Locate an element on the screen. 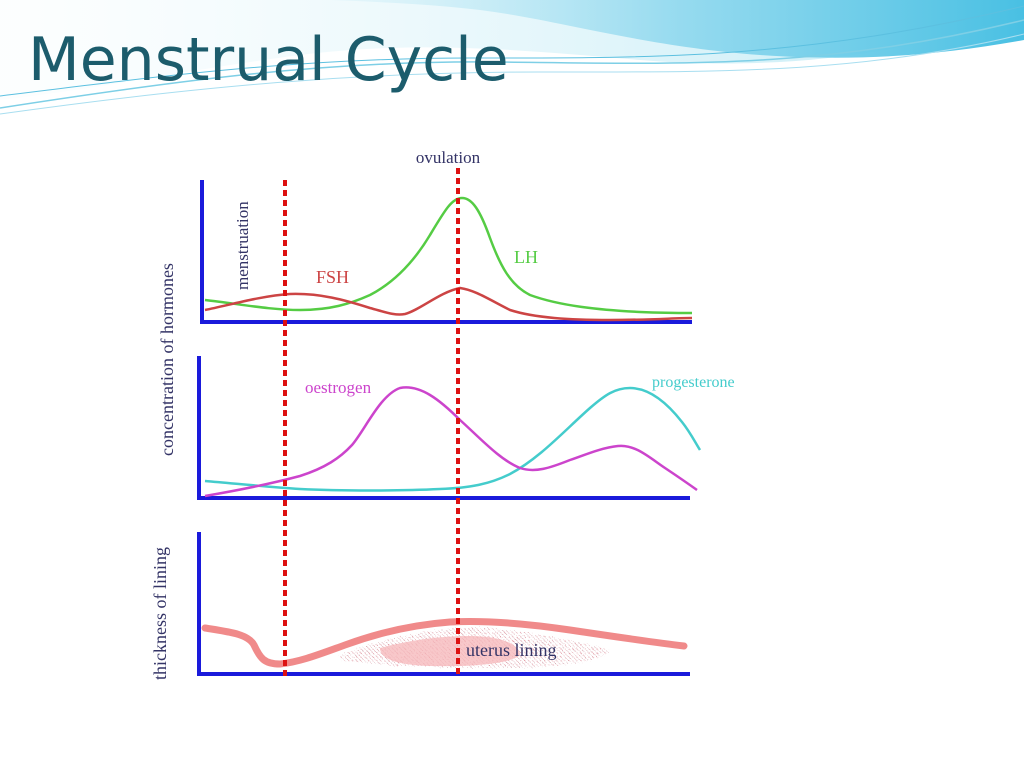 The image size is (1024, 768). uterus-lining-curve is located at coordinates (444, 642).